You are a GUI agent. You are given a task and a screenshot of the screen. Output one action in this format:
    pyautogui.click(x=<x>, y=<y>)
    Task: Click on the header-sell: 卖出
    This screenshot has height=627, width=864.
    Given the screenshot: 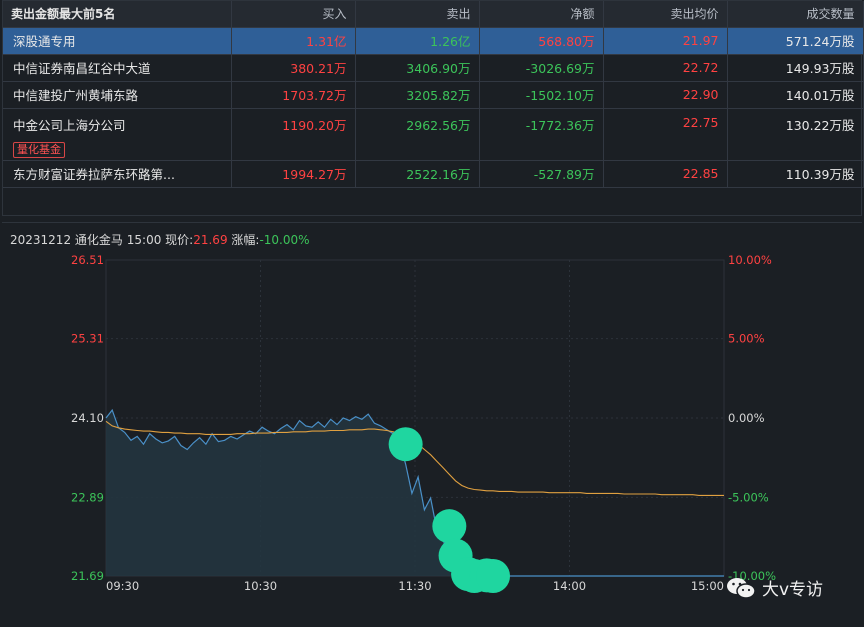 What is the action you would take?
    pyautogui.click(x=417, y=14)
    